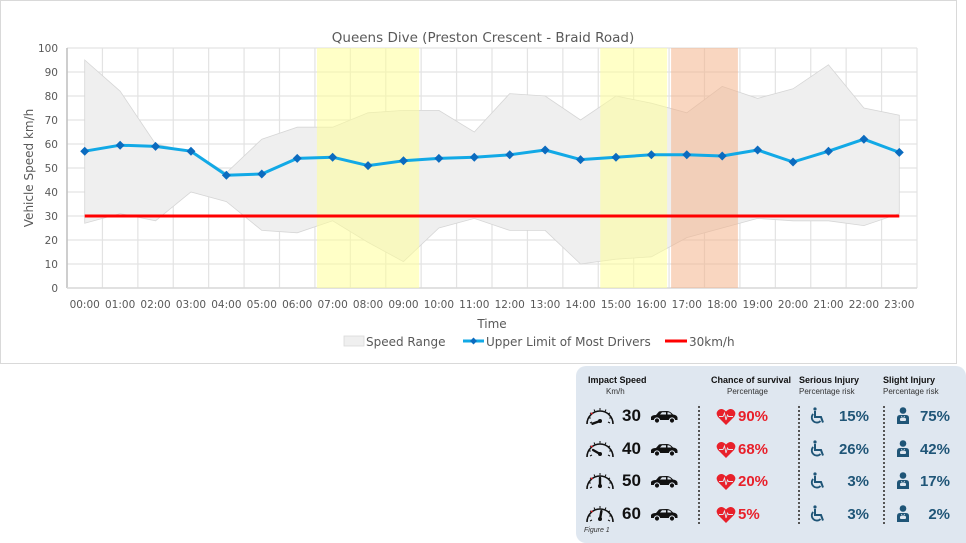 The image size is (966, 543). I want to click on survival-value: 68%, so click(753, 449).